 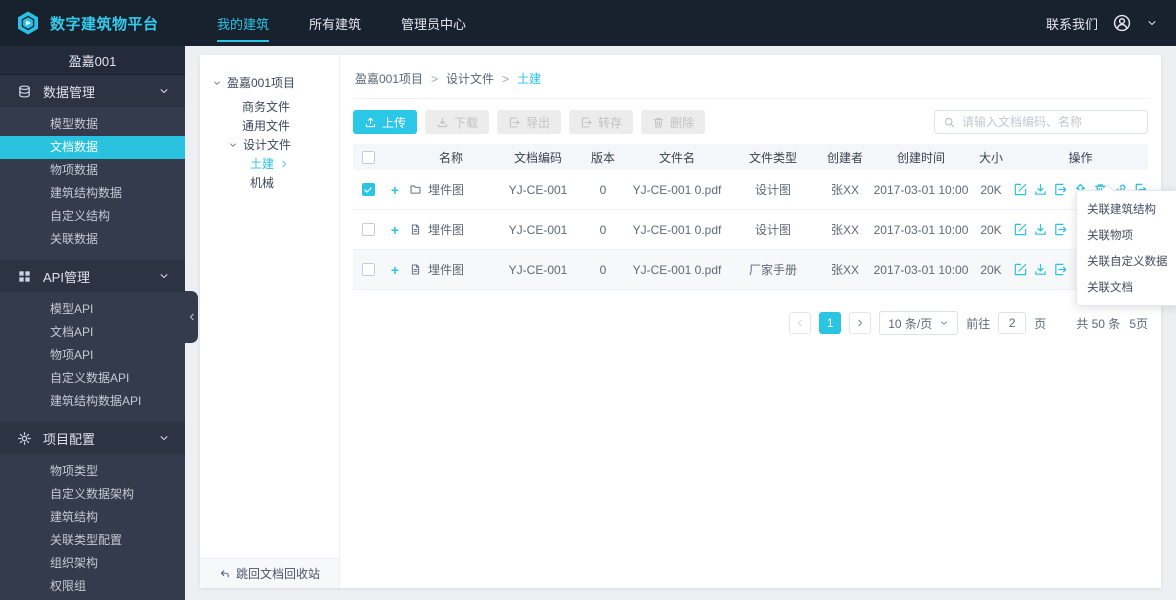 What do you see at coordinates (92, 438) in the screenshot?
I see `sidebar-section-project-config: 项目配置` at bounding box center [92, 438].